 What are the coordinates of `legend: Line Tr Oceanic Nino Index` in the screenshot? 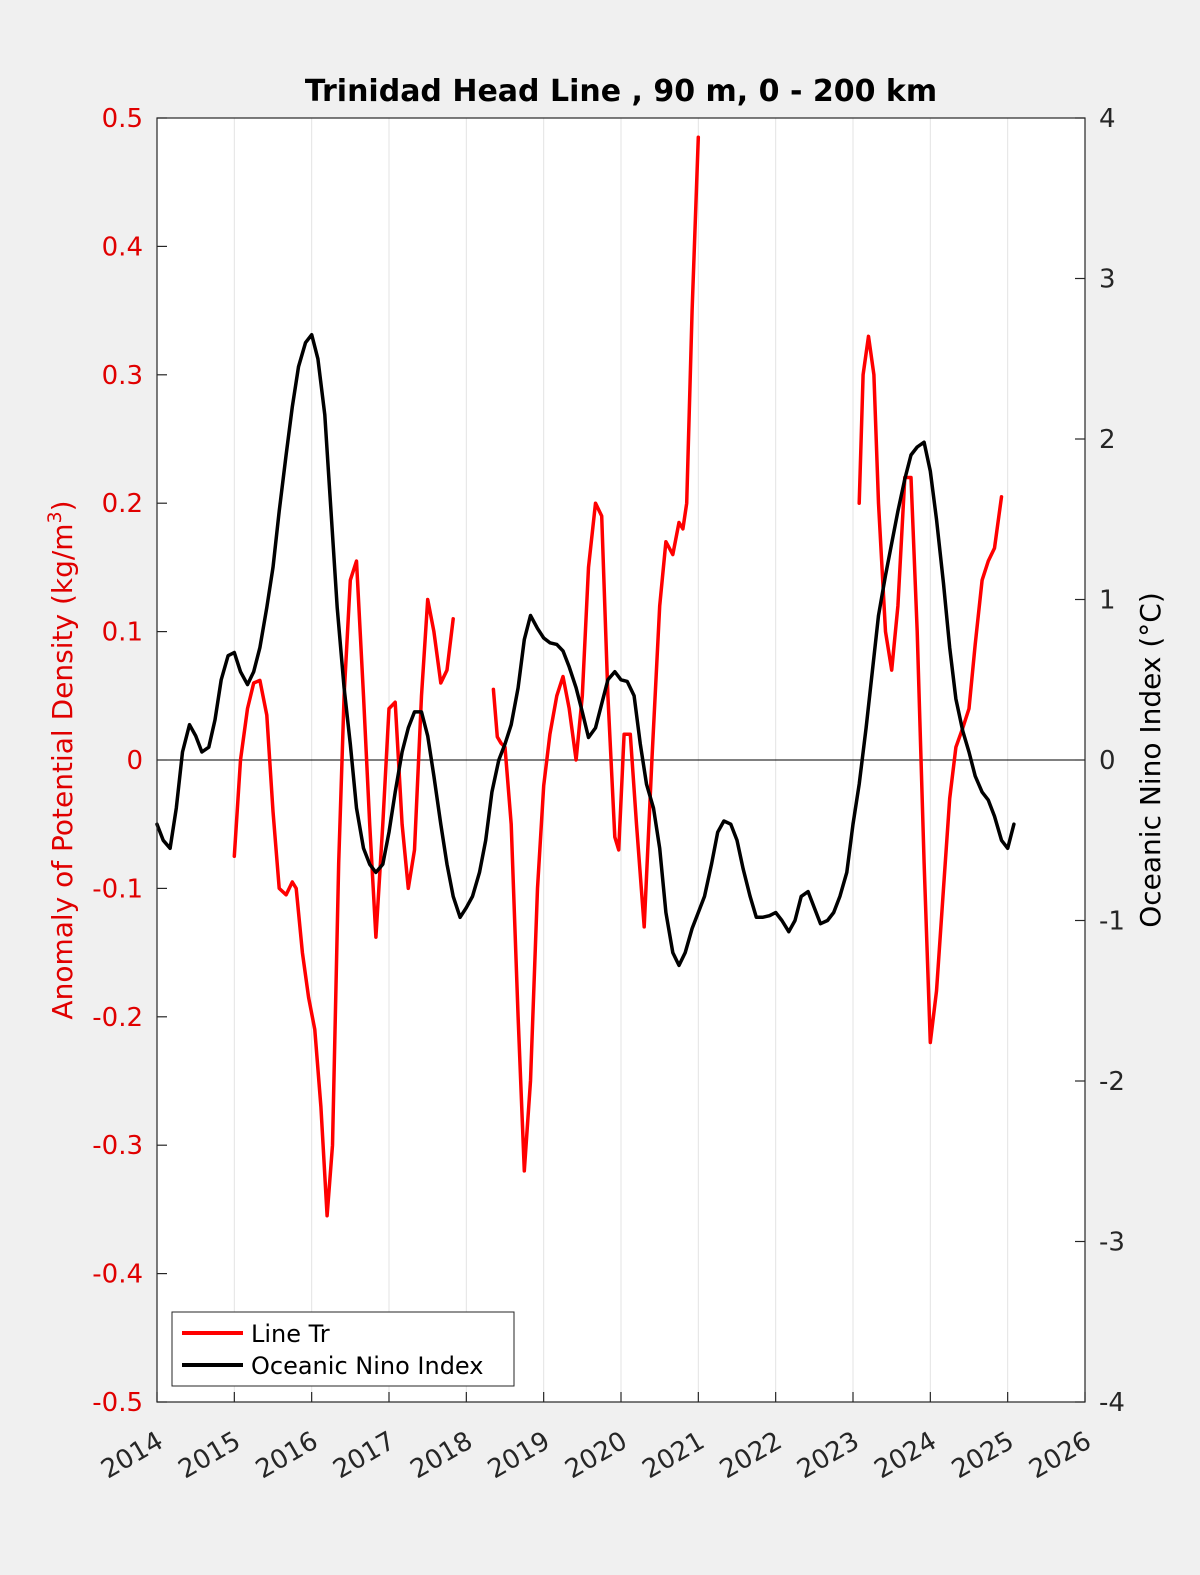 It's located at (343, 1349).